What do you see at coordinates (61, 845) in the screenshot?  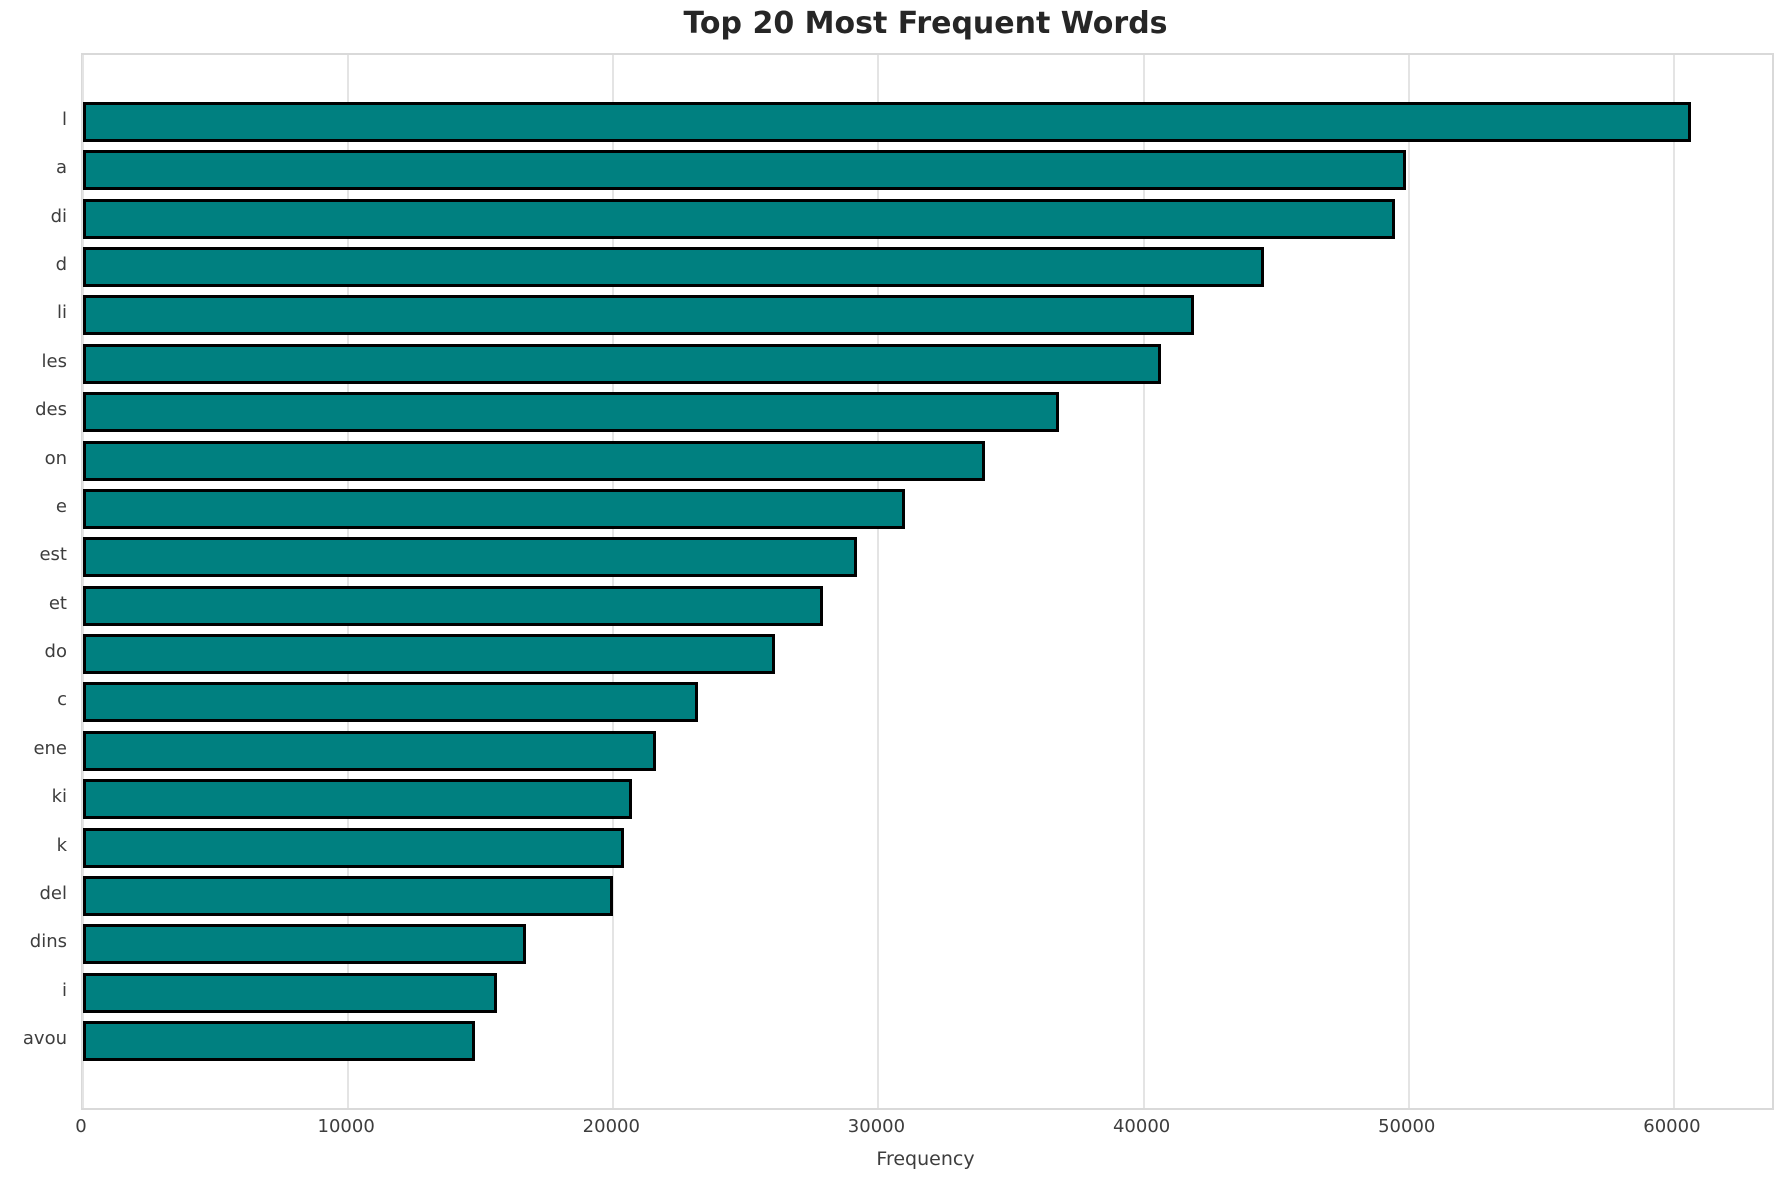 I see `y-tick-label-k: k` at bounding box center [61, 845].